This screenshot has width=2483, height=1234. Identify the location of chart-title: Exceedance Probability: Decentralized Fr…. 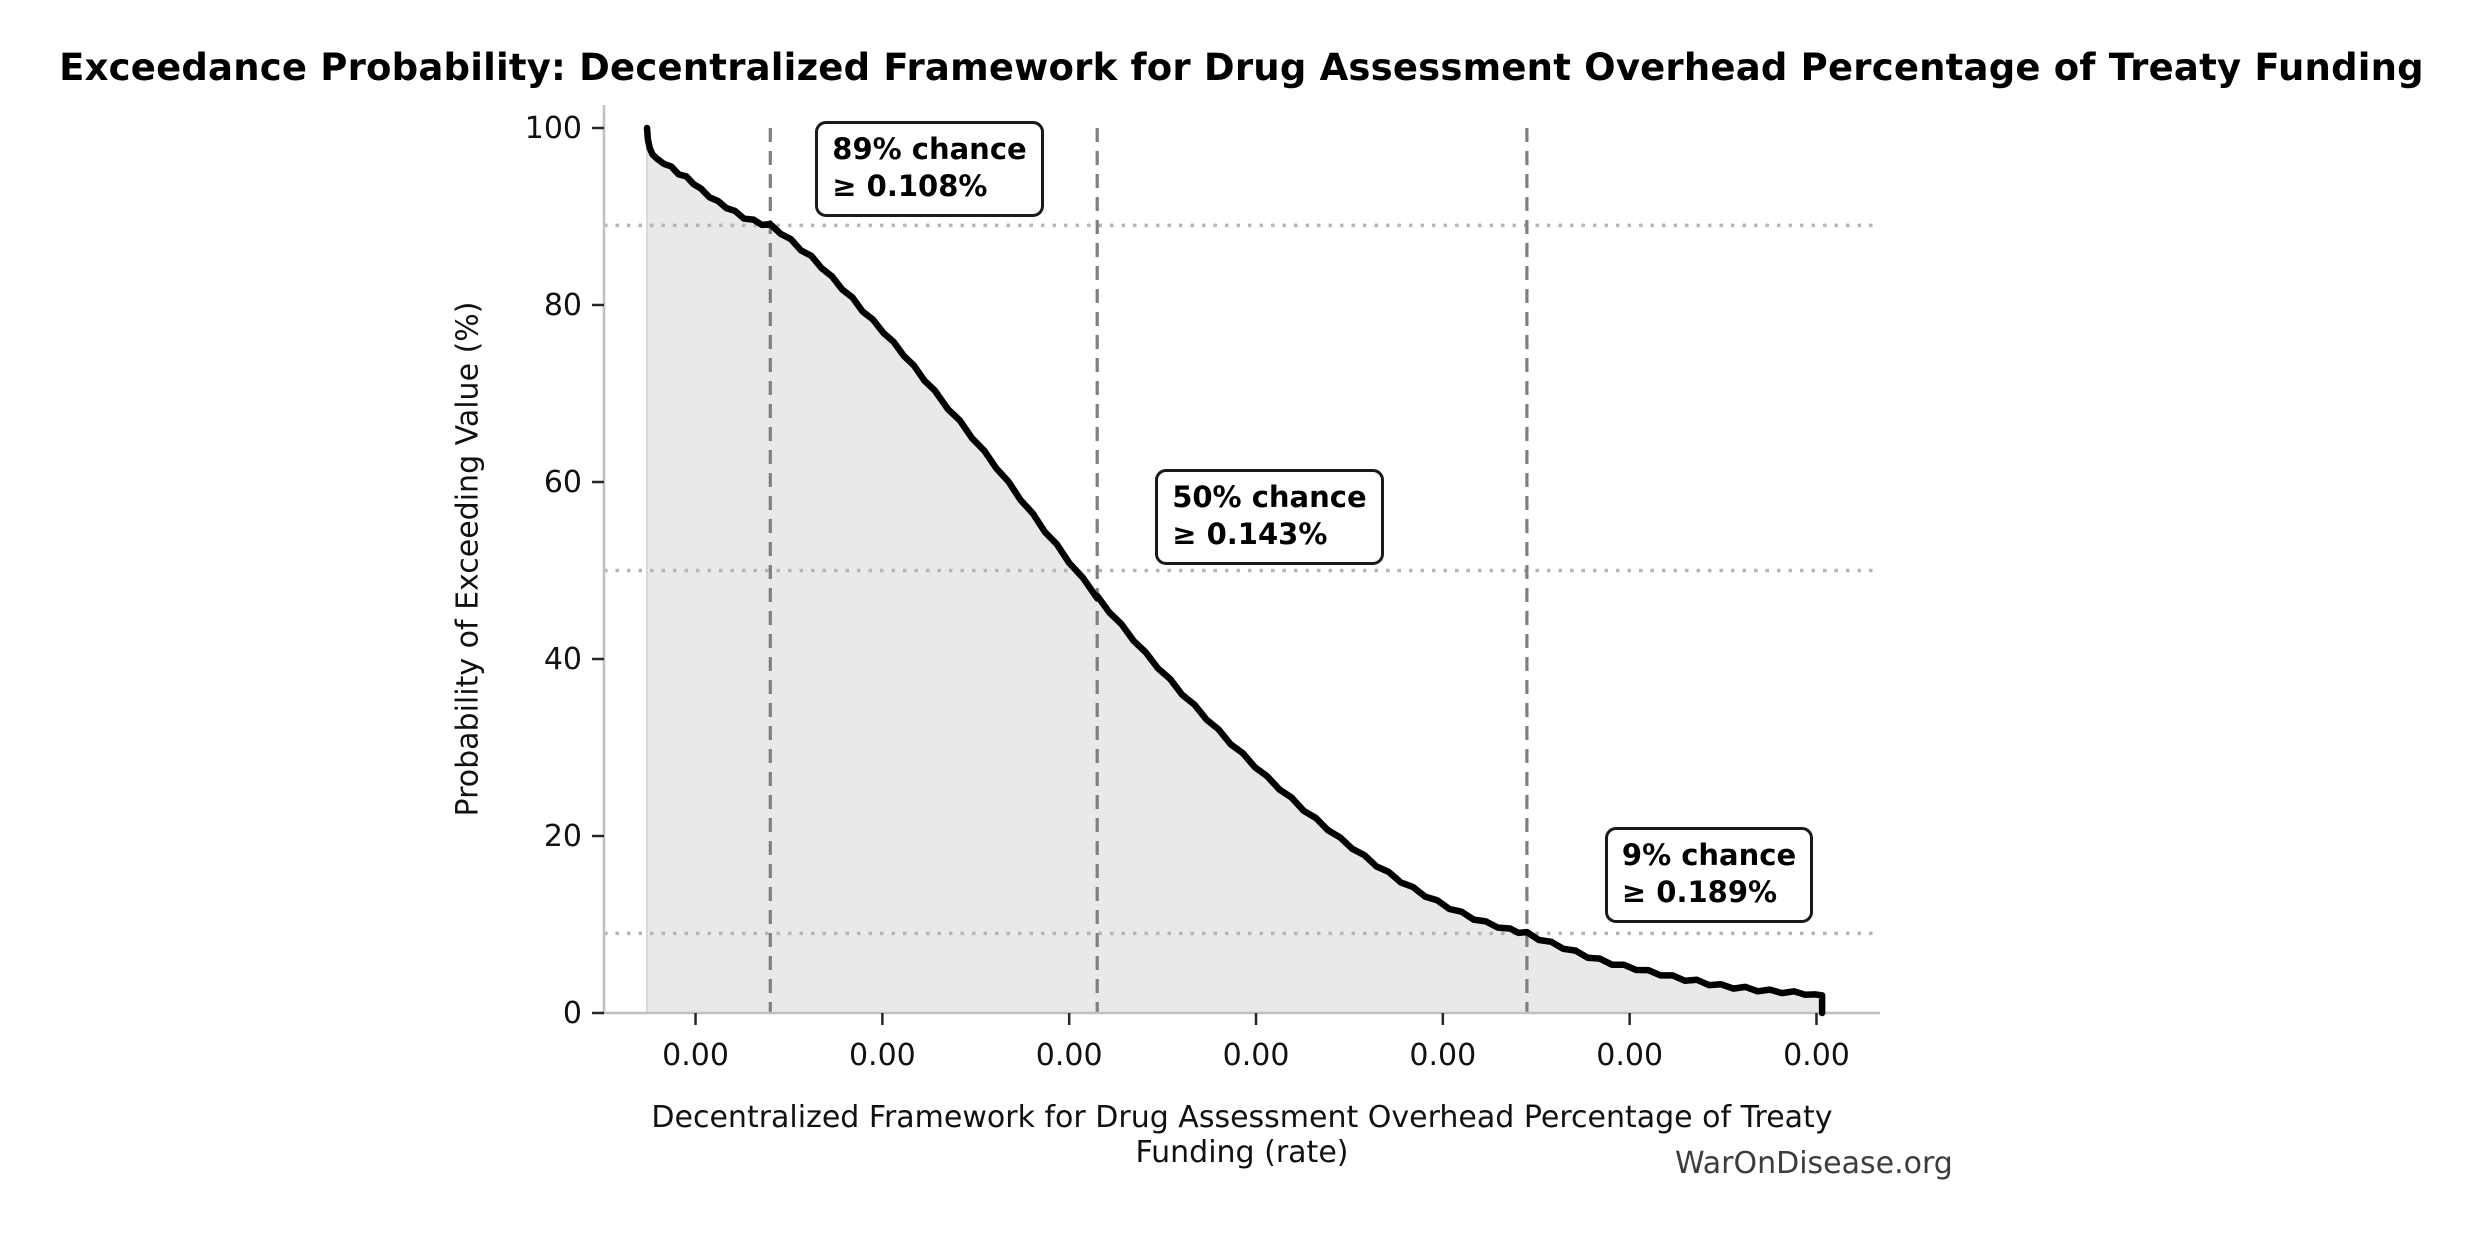
(1241, 67).